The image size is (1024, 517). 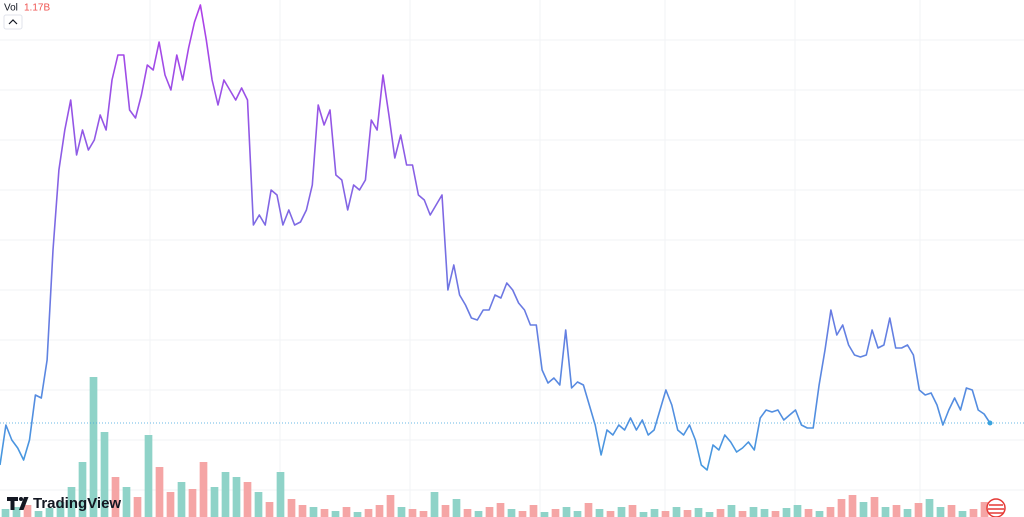 I want to click on volume-label: Vol, so click(x=11, y=8).